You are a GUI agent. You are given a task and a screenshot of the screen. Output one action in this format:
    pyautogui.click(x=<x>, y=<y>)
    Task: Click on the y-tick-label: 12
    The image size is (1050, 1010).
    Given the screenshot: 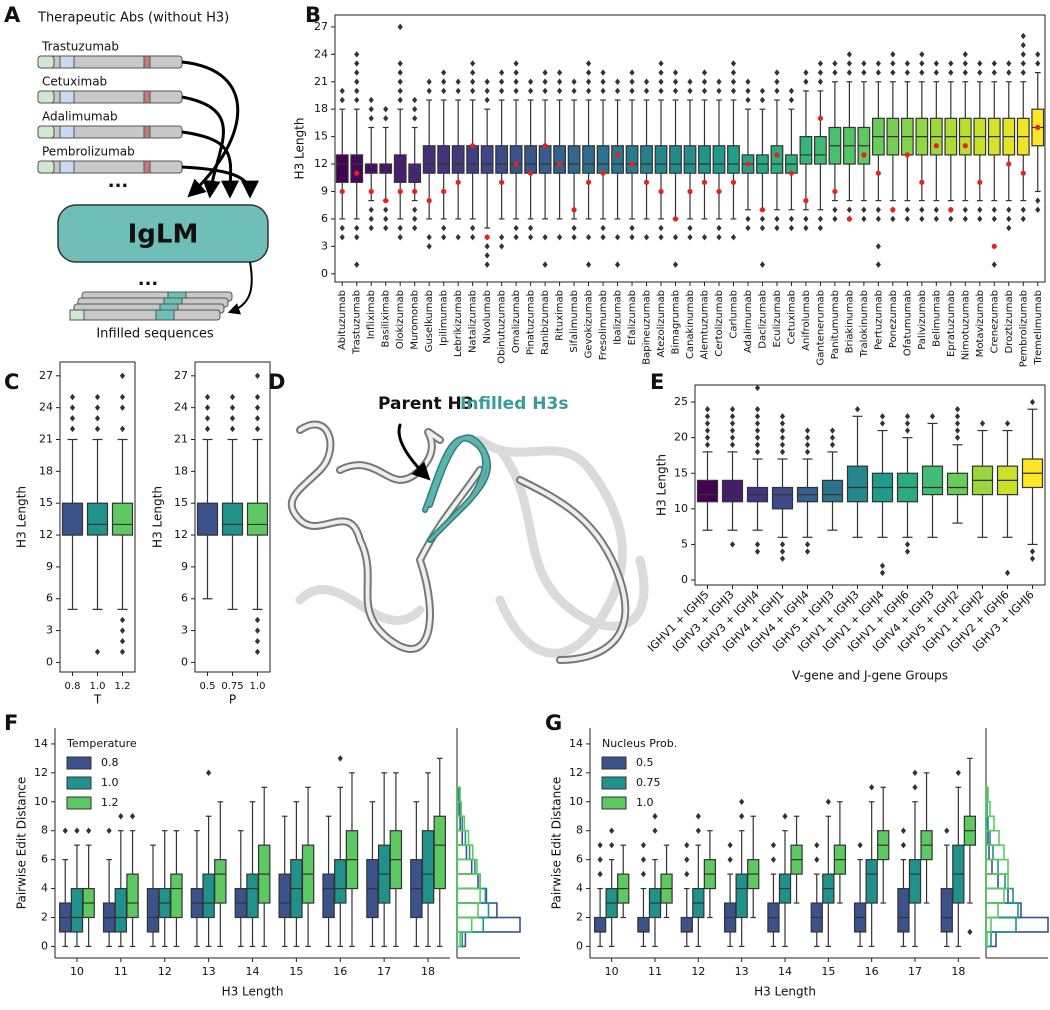 What is the action you would take?
    pyautogui.click(x=576, y=772)
    